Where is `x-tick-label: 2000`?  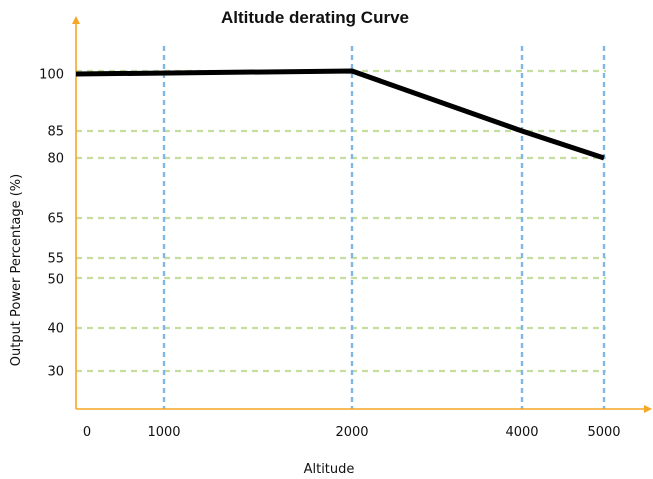
x-tick-label: 2000 is located at coordinates (351, 432).